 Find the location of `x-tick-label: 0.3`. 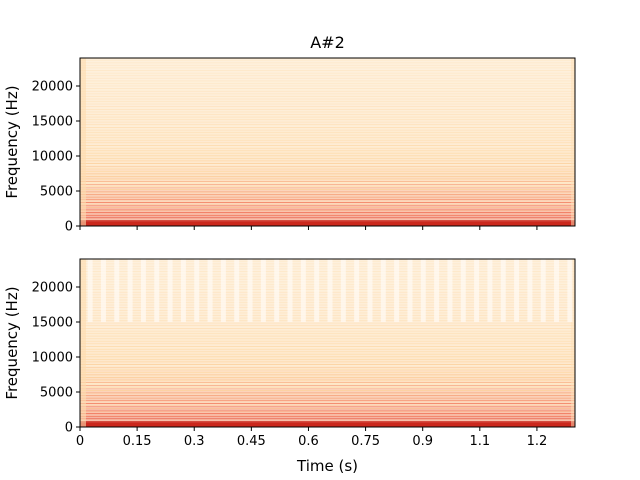

x-tick-label: 0.3 is located at coordinates (194, 441).